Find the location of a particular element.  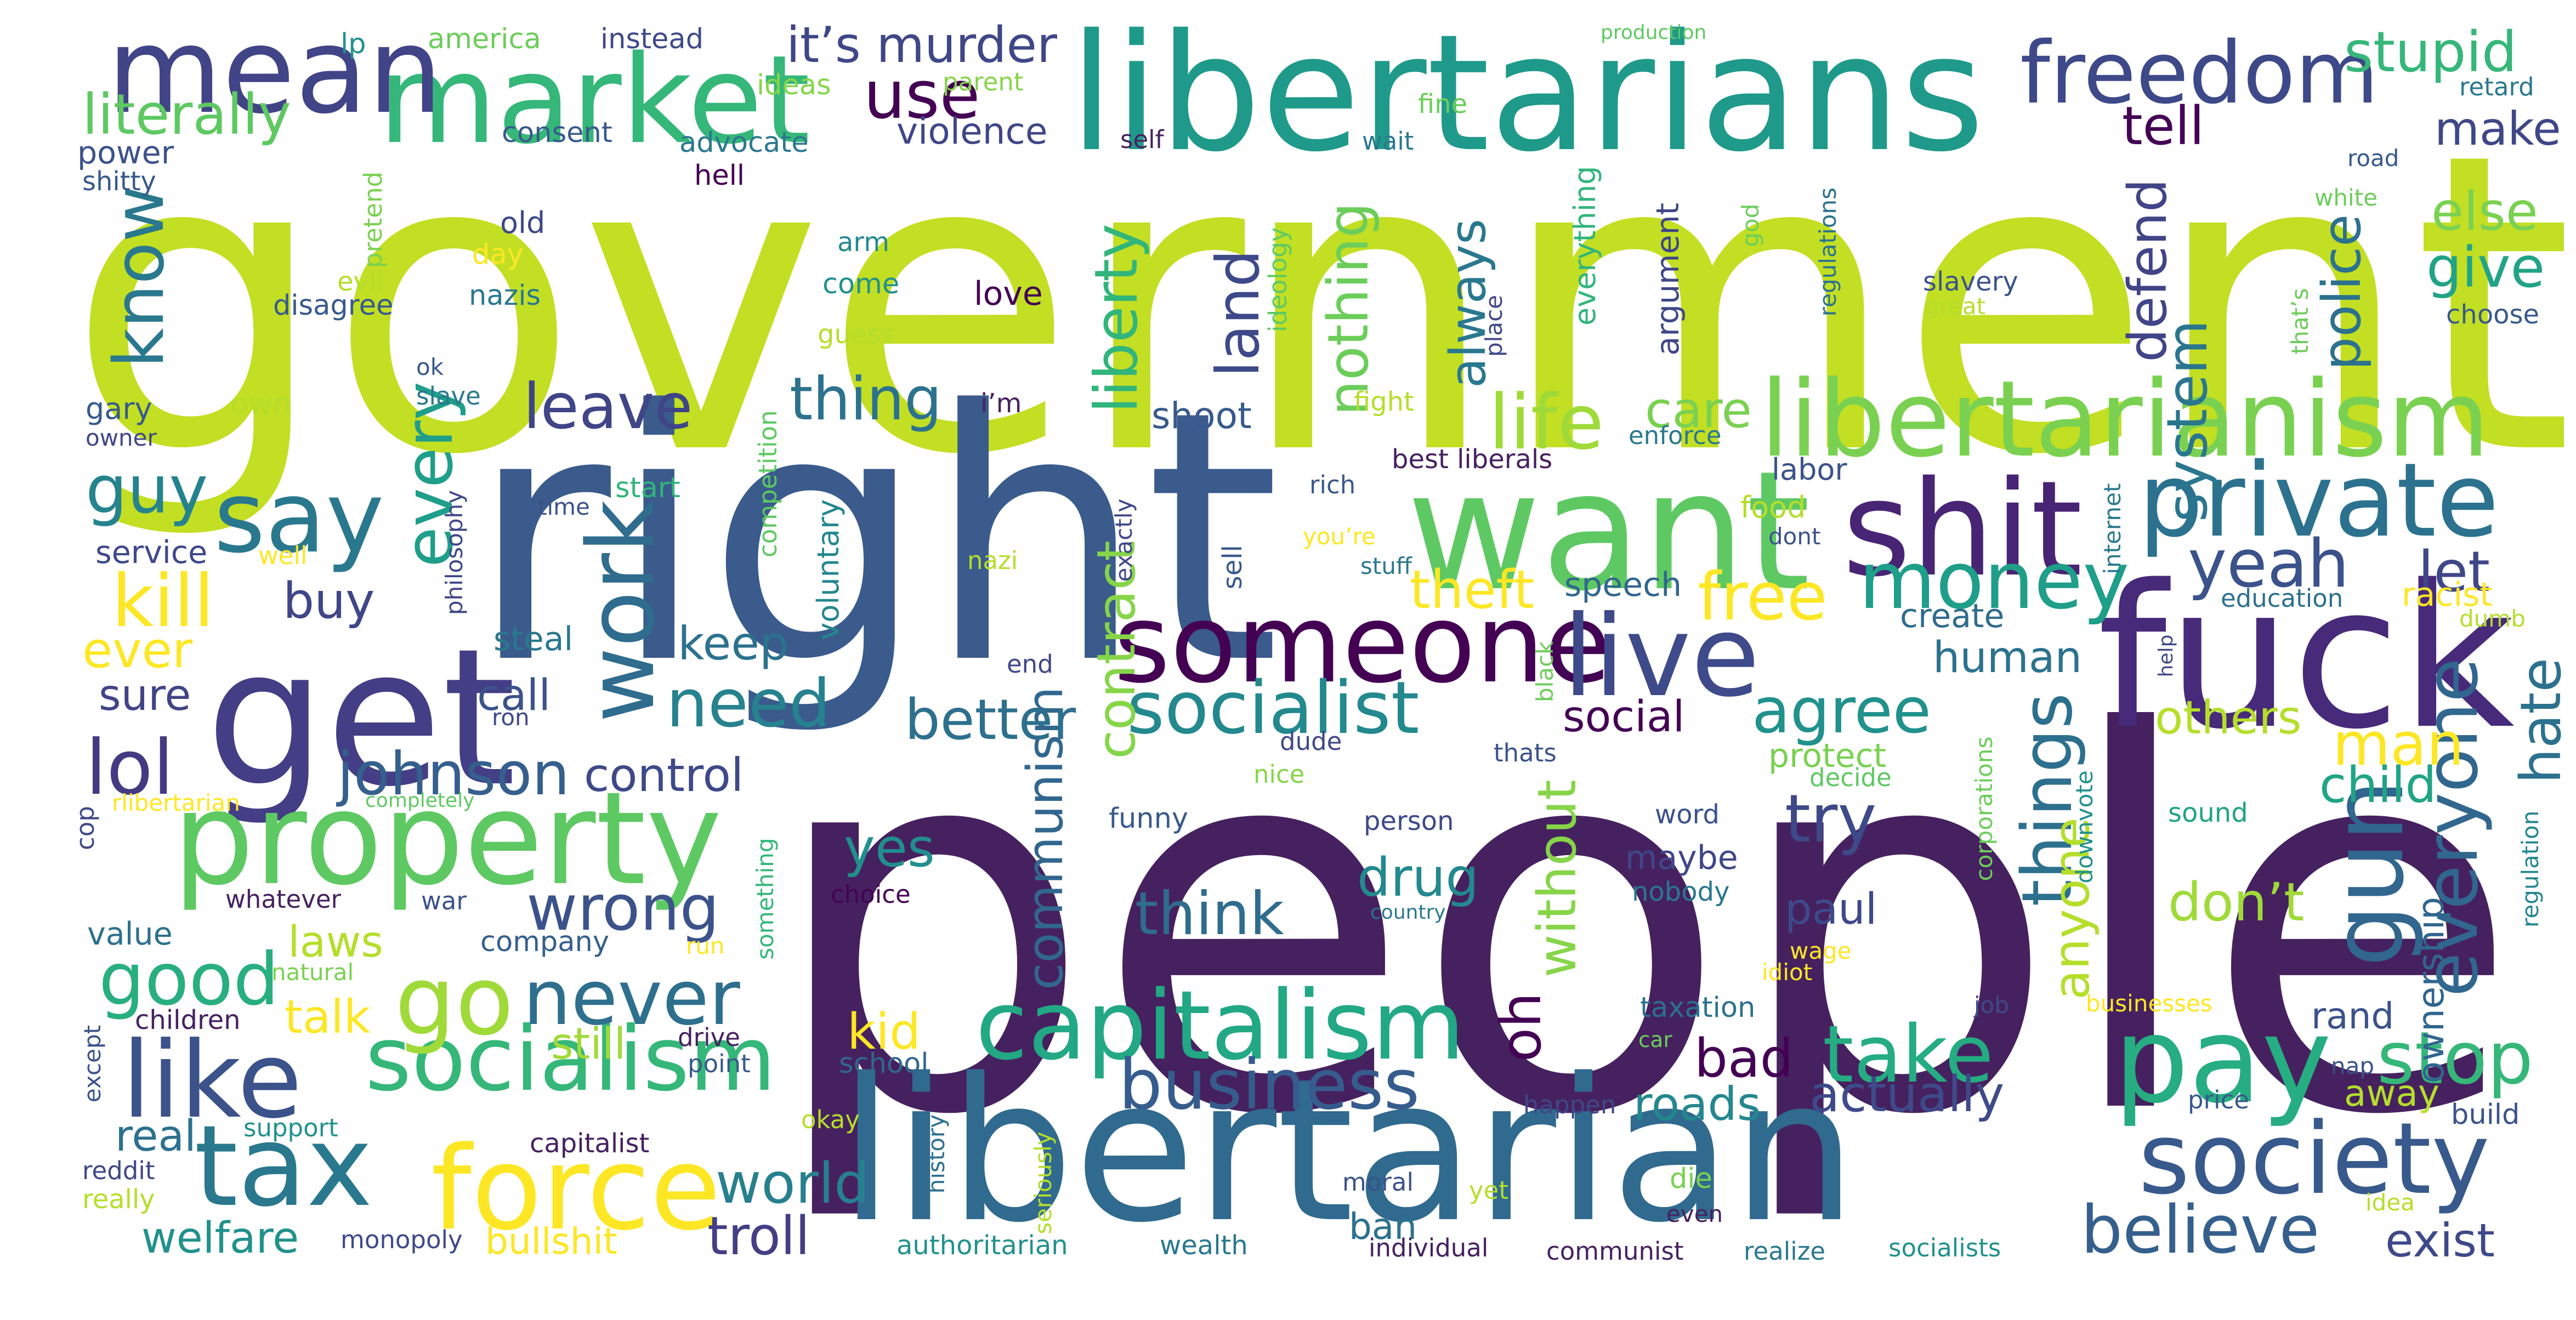

cloud-word: create is located at coordinates (1952, 616).